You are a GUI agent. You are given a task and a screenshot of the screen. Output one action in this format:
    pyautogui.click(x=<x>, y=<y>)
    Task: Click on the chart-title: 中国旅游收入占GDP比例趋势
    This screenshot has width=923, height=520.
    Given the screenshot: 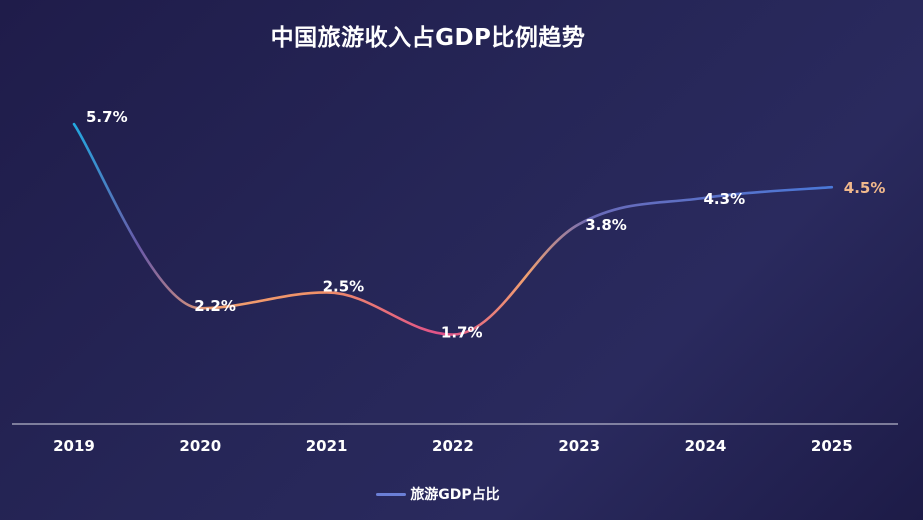 What is the action you would take?
    pyautogui.click(x=428, y=38)
    